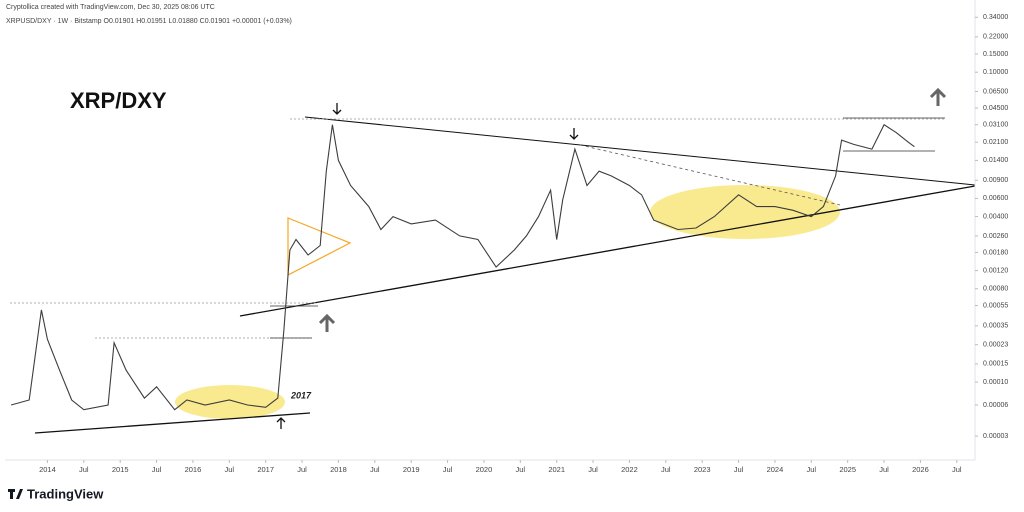 This screenshot has width=1024, height=512. I want to click on y-tick-label: 0.00055, so click(995, 305).